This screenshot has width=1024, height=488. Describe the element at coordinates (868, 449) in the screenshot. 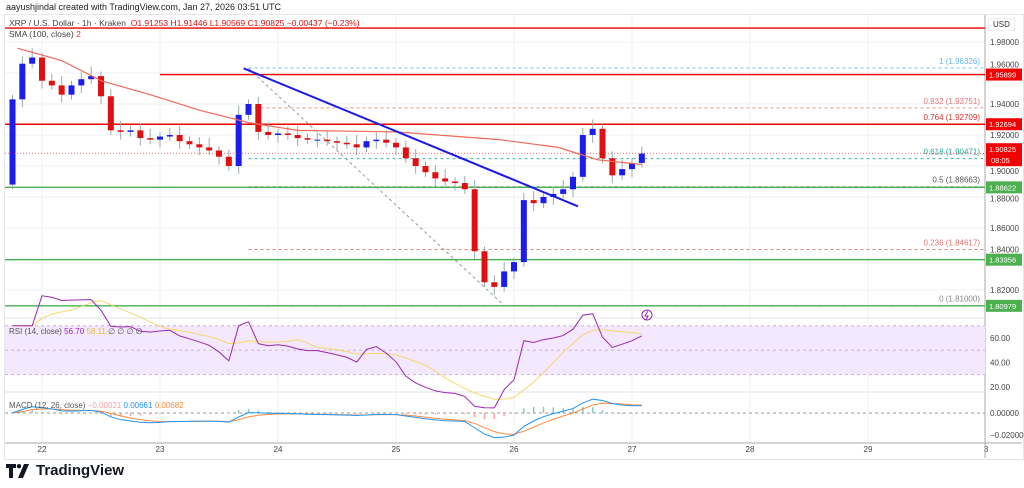

I see `x-tick-label: 29` at that location.